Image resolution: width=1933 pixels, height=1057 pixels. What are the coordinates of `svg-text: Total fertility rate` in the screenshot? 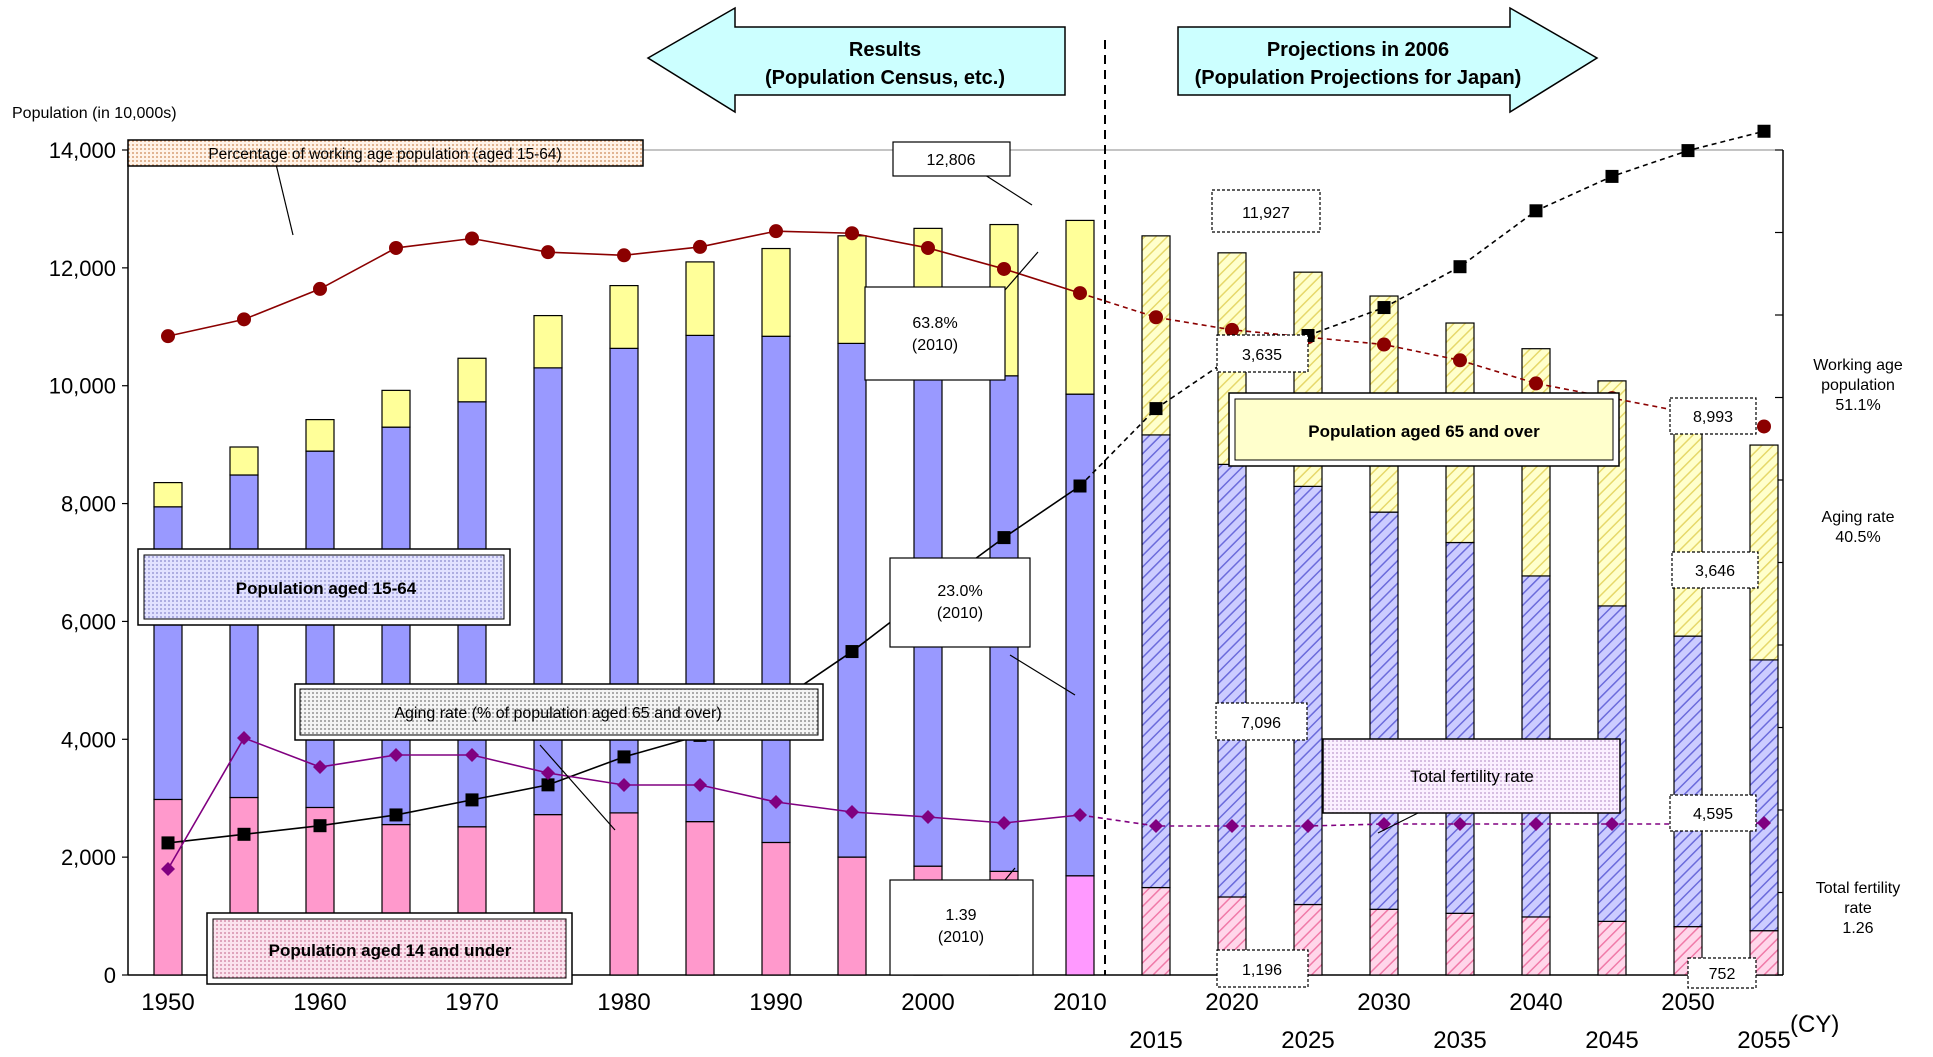 It's located at (1472, 776).